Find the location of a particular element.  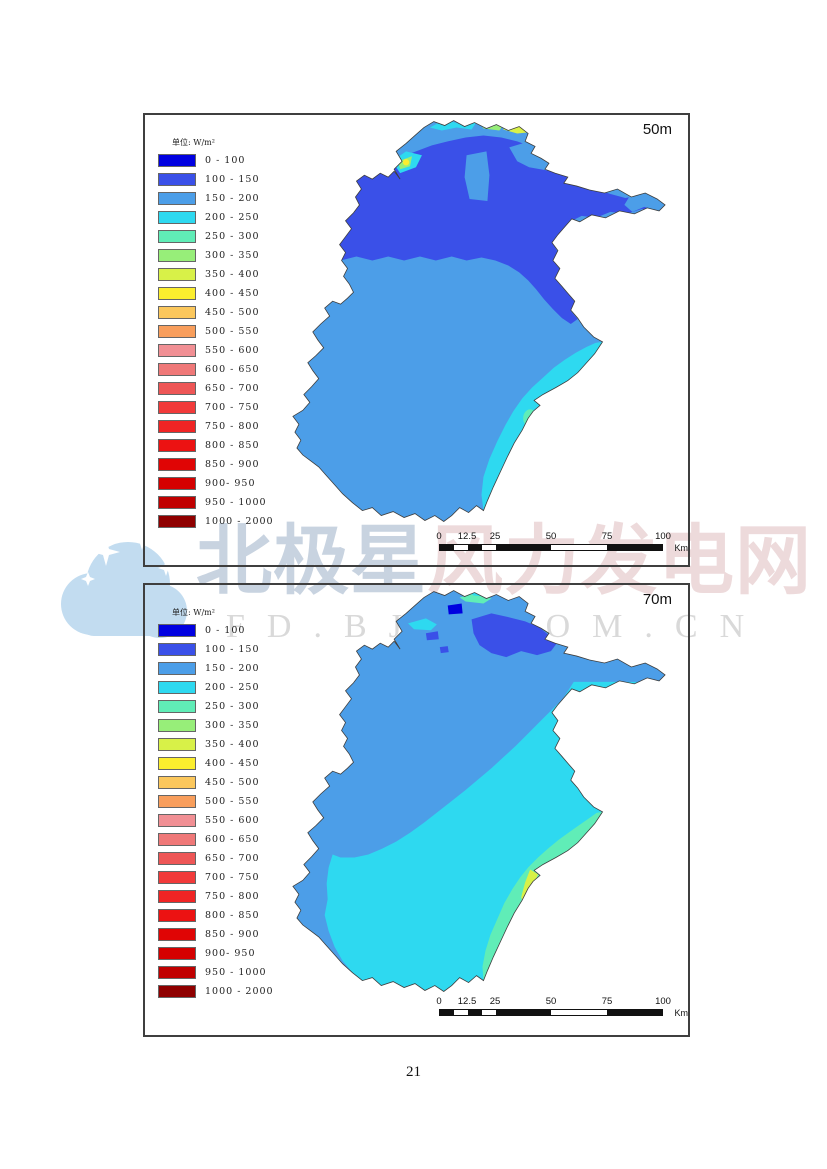

scale-bar-tick: 50 is located at coordinates (551, 536).